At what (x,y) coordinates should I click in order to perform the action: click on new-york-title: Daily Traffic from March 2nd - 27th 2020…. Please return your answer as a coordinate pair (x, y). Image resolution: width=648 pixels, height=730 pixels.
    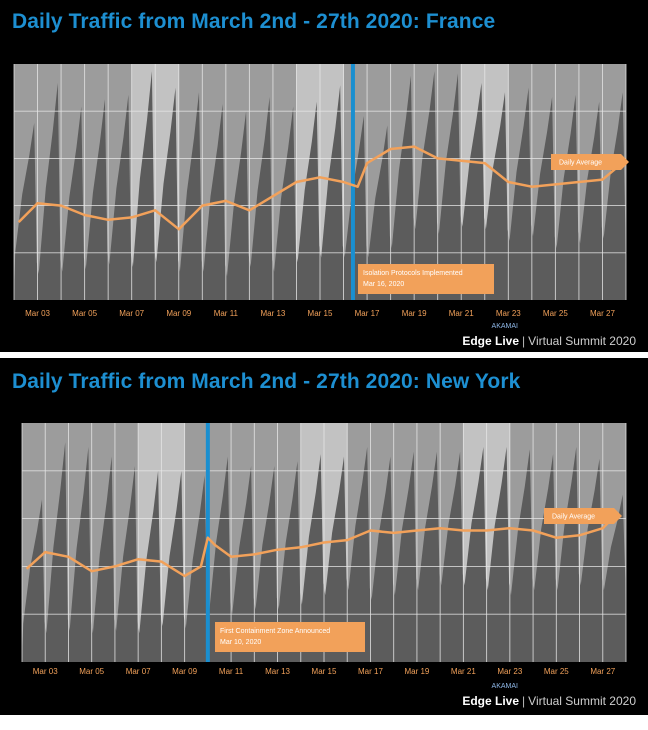
    Looking at the image, I should click on (266, 381).